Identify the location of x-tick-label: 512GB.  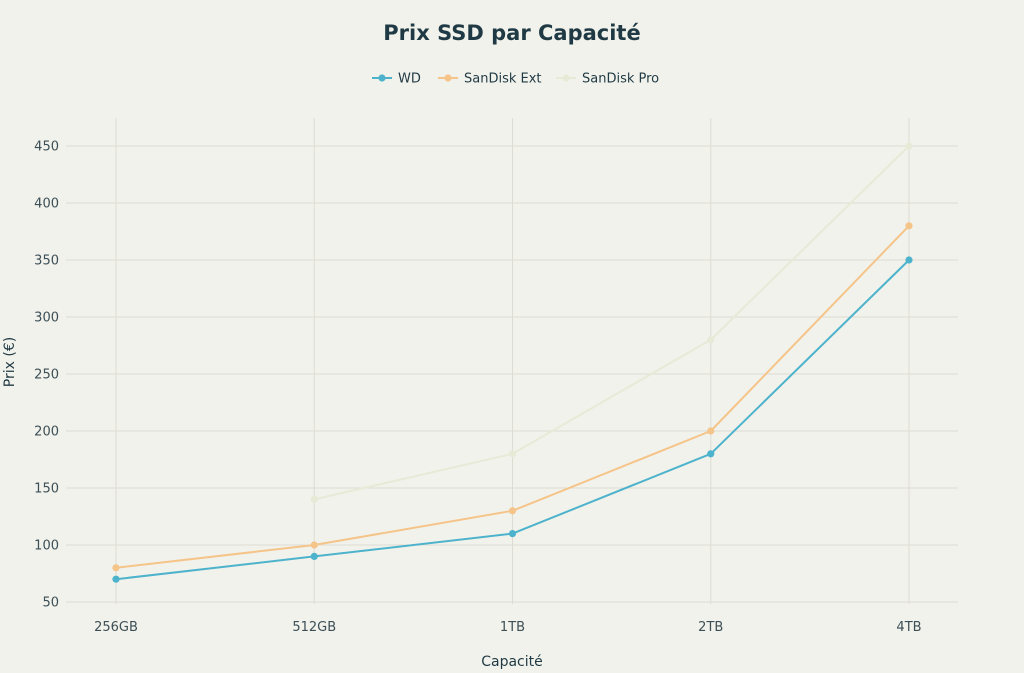
(314, 627).